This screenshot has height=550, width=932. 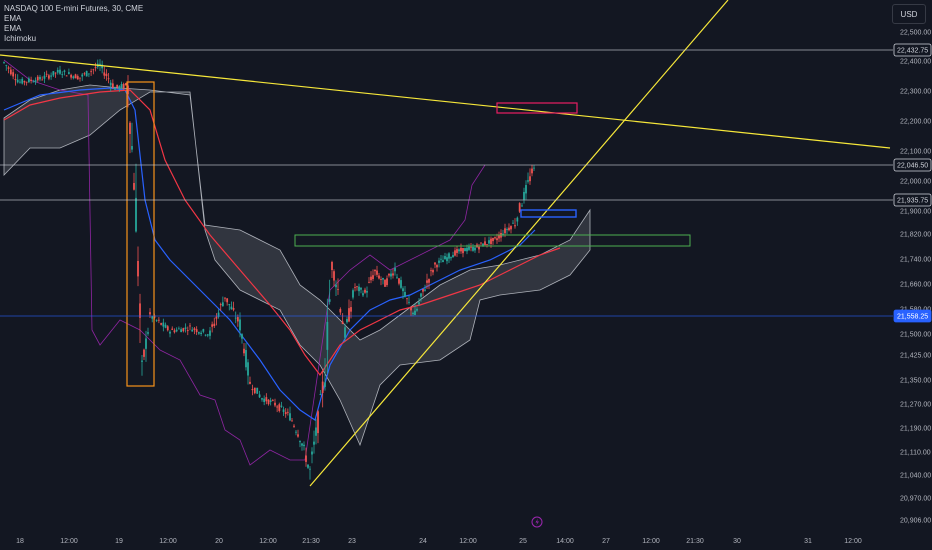 I want to click on legend-ichimoku: Ichimoku, so click(x=20, y=38).